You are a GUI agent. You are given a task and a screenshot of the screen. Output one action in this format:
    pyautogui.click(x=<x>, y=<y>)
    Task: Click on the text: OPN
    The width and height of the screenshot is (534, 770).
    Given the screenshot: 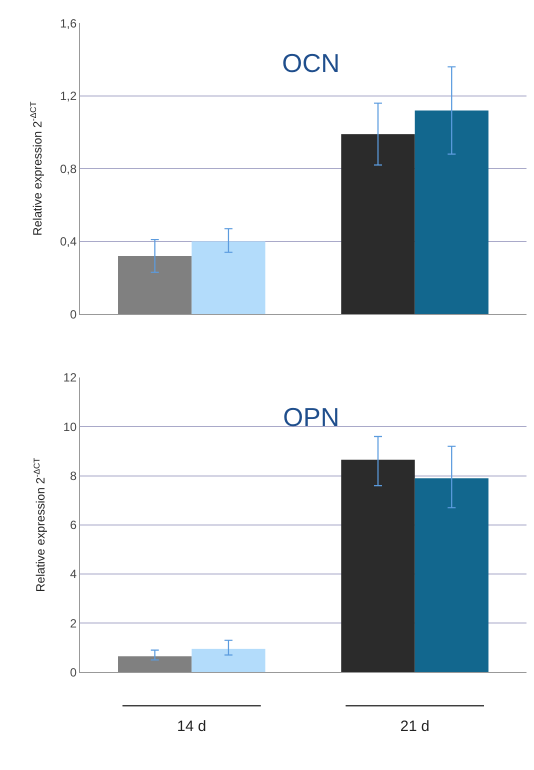 What is the action you would take?
    pyautogui.click(x=311, y=417)
    